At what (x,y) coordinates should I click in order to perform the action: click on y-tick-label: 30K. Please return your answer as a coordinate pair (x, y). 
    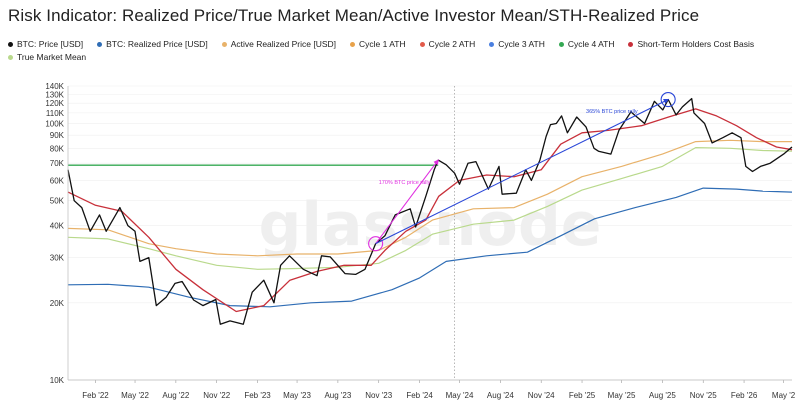
    Looking at the image, I should click on (57, 258).